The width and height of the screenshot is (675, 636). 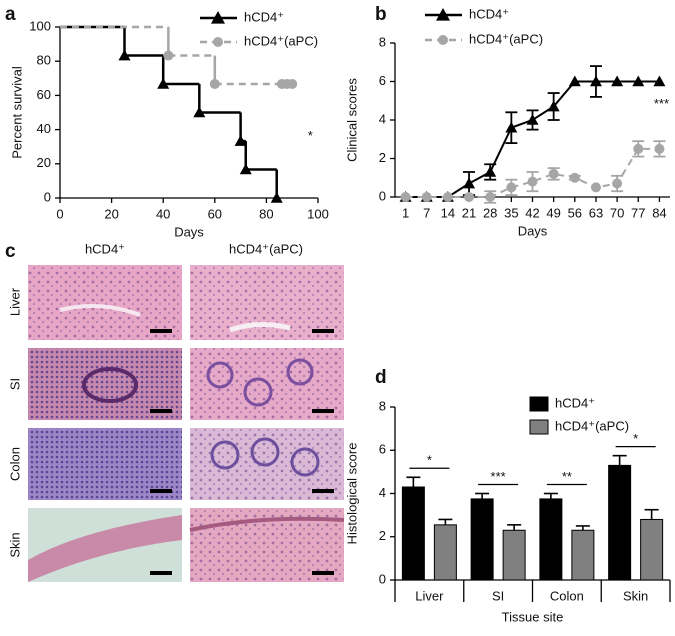 What do you see at coordinates (111, 213) in the screenshot?
I see `x-tick-label: 20` at bounding box center [111, 213].